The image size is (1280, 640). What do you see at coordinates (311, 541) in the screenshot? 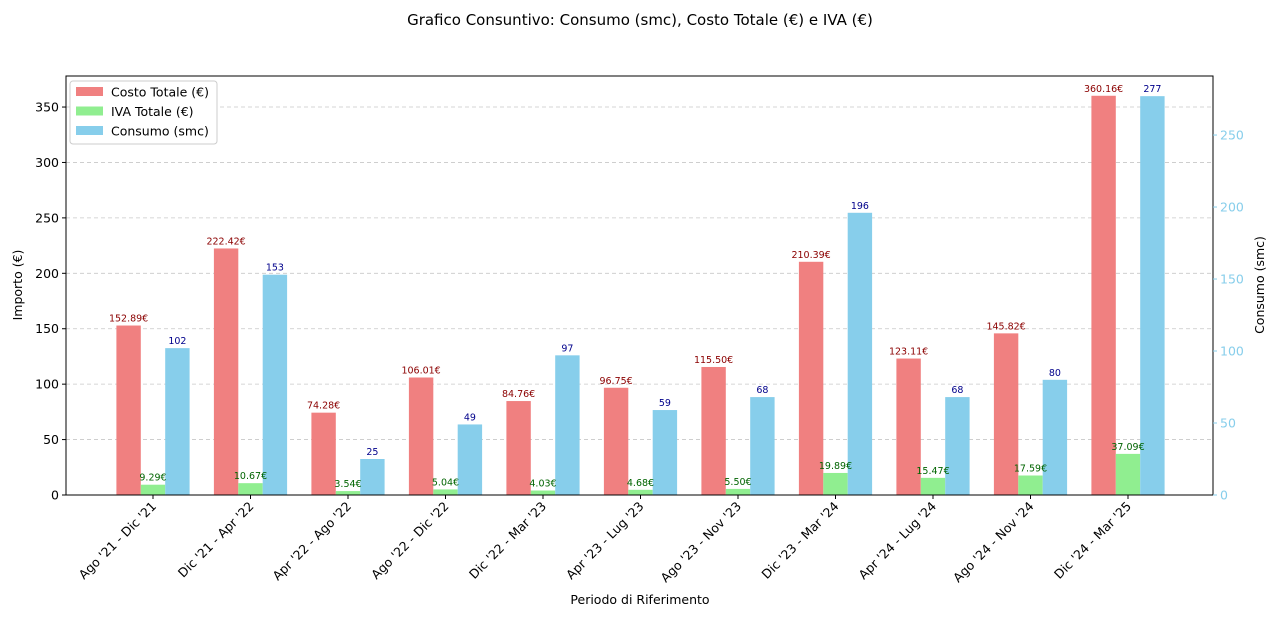
I see `x-tick-label: Apr '22 - Ago '22` at bounding box center [311, 541].